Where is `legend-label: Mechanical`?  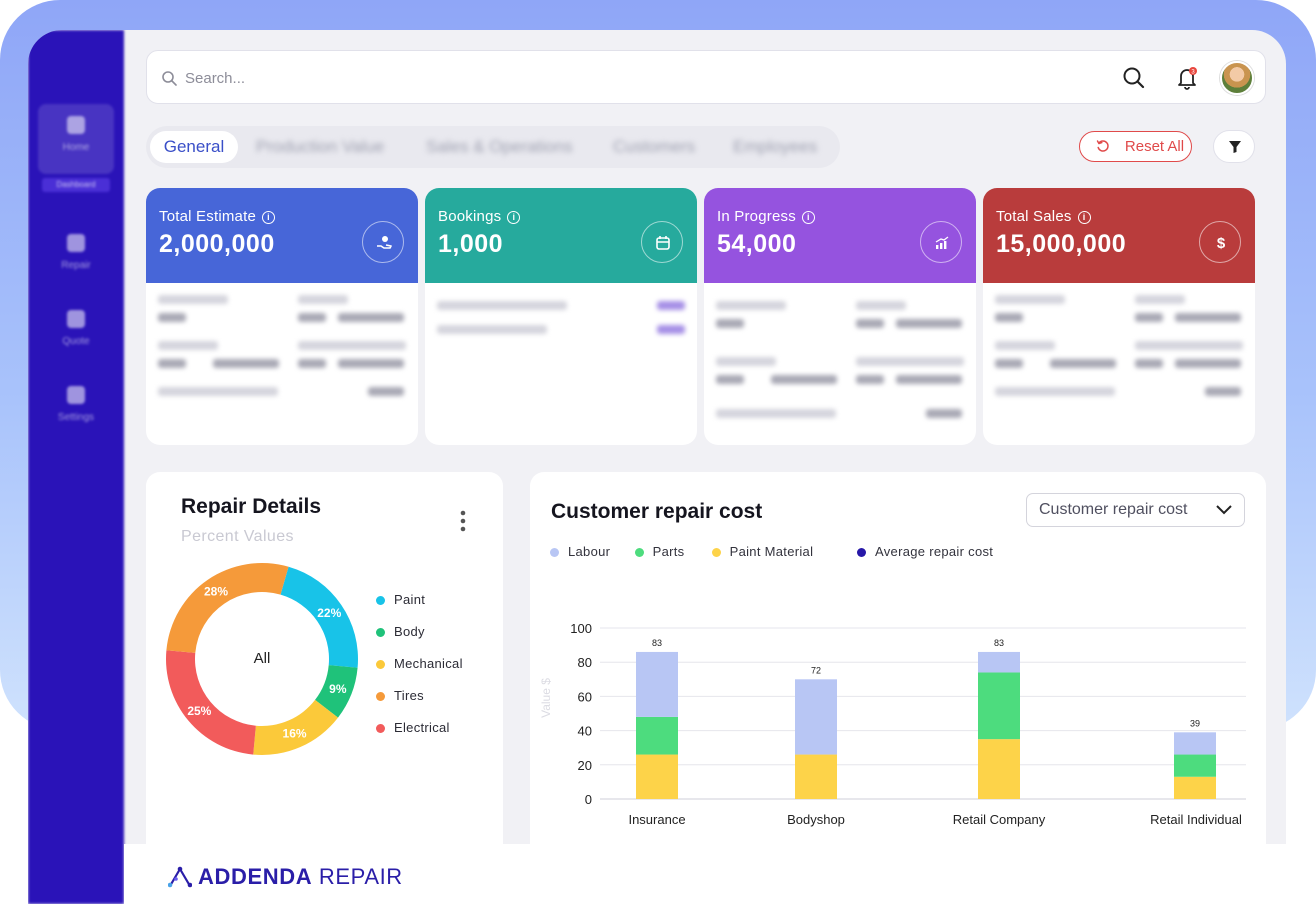 legend-label: Mechanical is located at coordinates (428, 663).